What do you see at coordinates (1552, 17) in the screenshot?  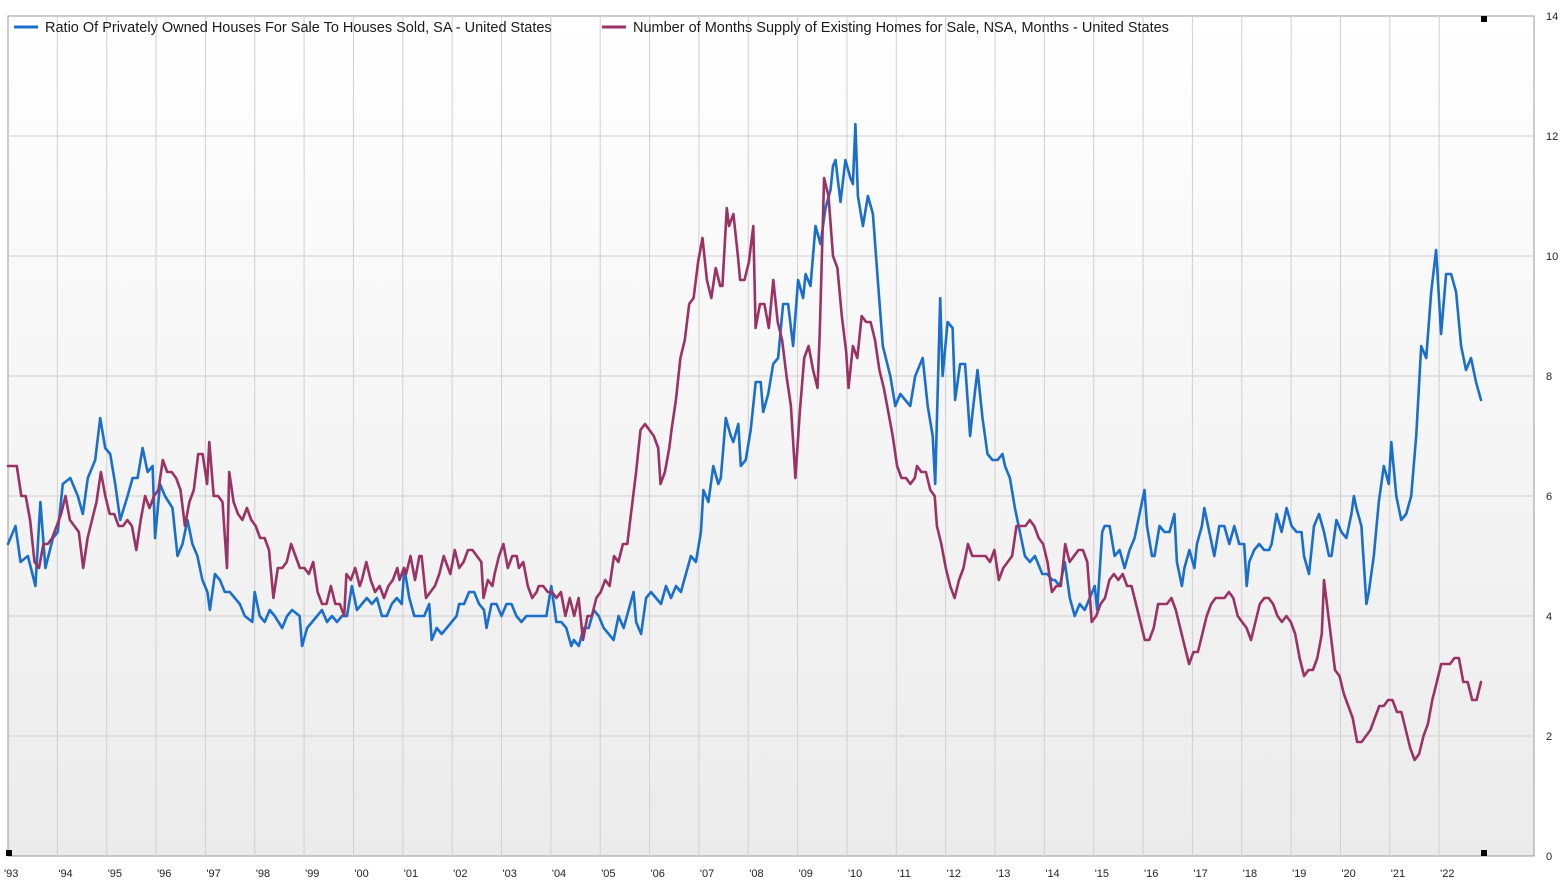 I see `y-tick-label: 14` at bounding box center [1552, 17].